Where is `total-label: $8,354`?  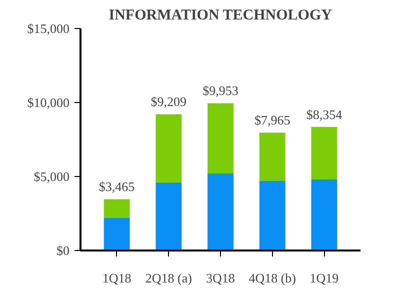
total-label: $8,354 is located at coordinates (324, 114).